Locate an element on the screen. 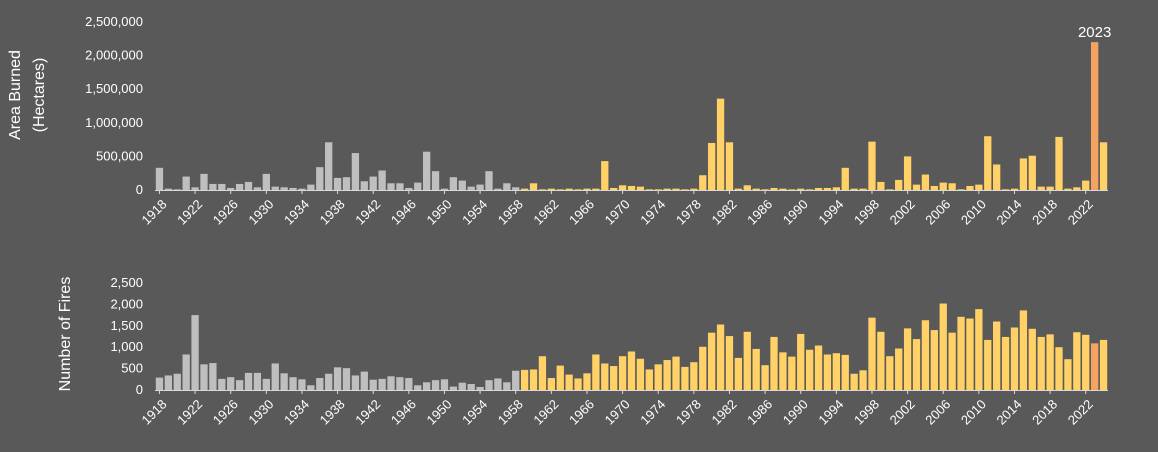 This screenshot has height=452, width=1158. bar-1980 is located at coordinates (712, 361).